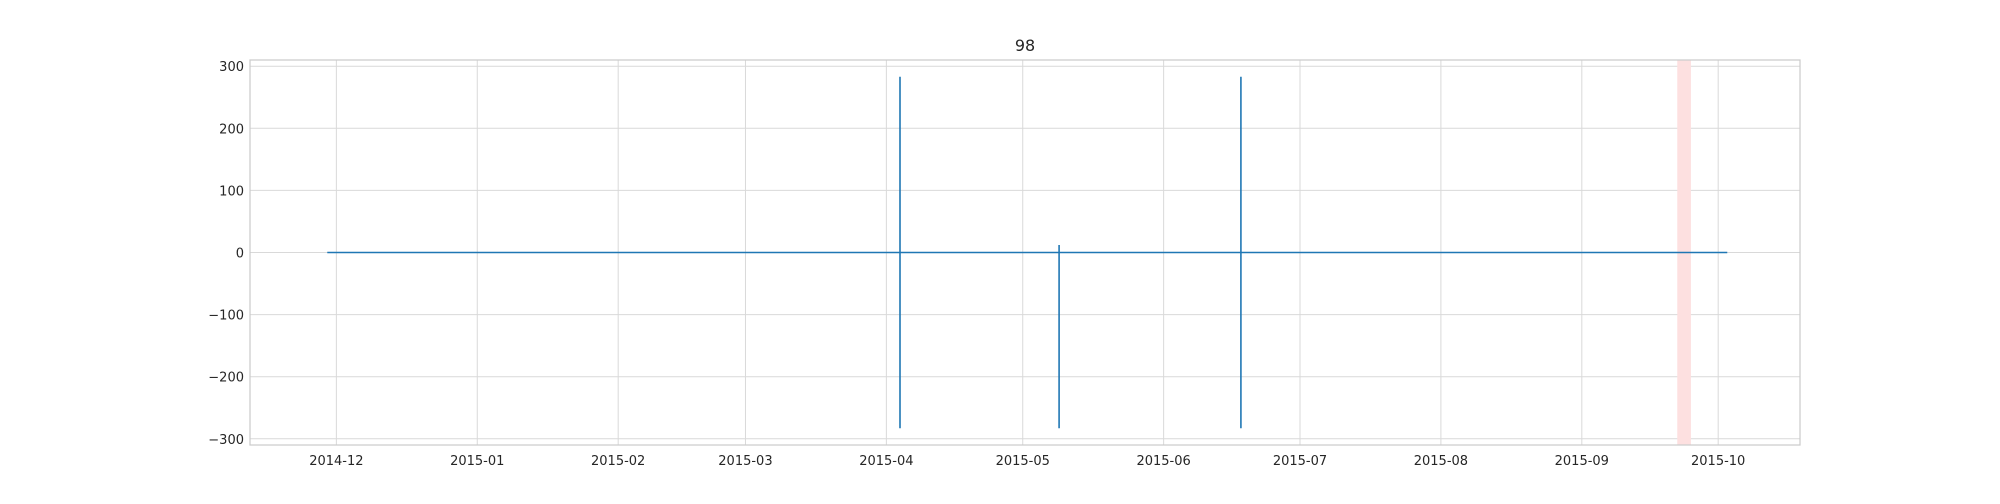  Describe the element at coordinates (226, 254) in the screenshot. I see `y-axis-ticks: 300 200 100 0 −100 −200 −300` at that location.